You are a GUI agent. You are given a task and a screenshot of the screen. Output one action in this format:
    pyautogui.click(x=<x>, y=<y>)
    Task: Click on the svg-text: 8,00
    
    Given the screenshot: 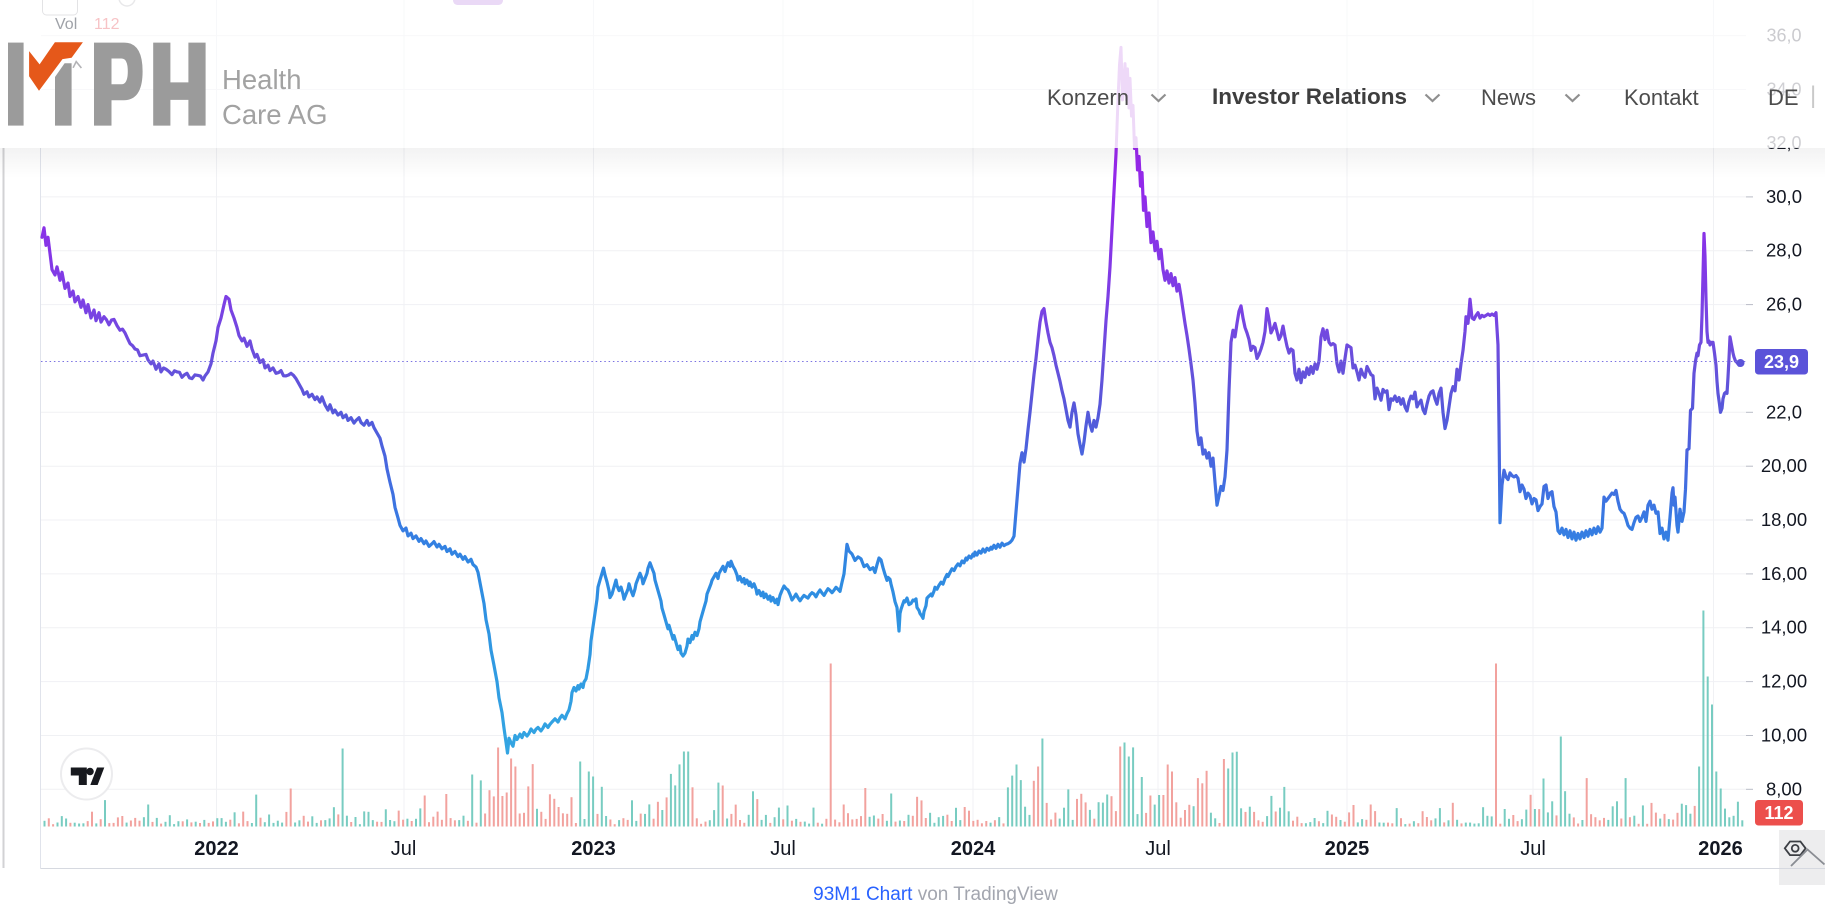 What is the action you would take?
    pyautogui.click(x=1784, y=788)
    